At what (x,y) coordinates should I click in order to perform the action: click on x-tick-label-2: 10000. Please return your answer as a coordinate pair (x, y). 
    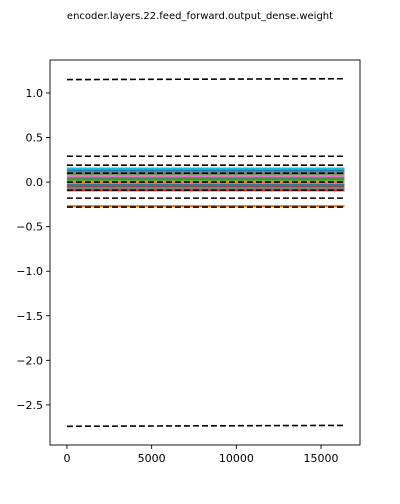
    Looking at the image, I should click on (236, 458).